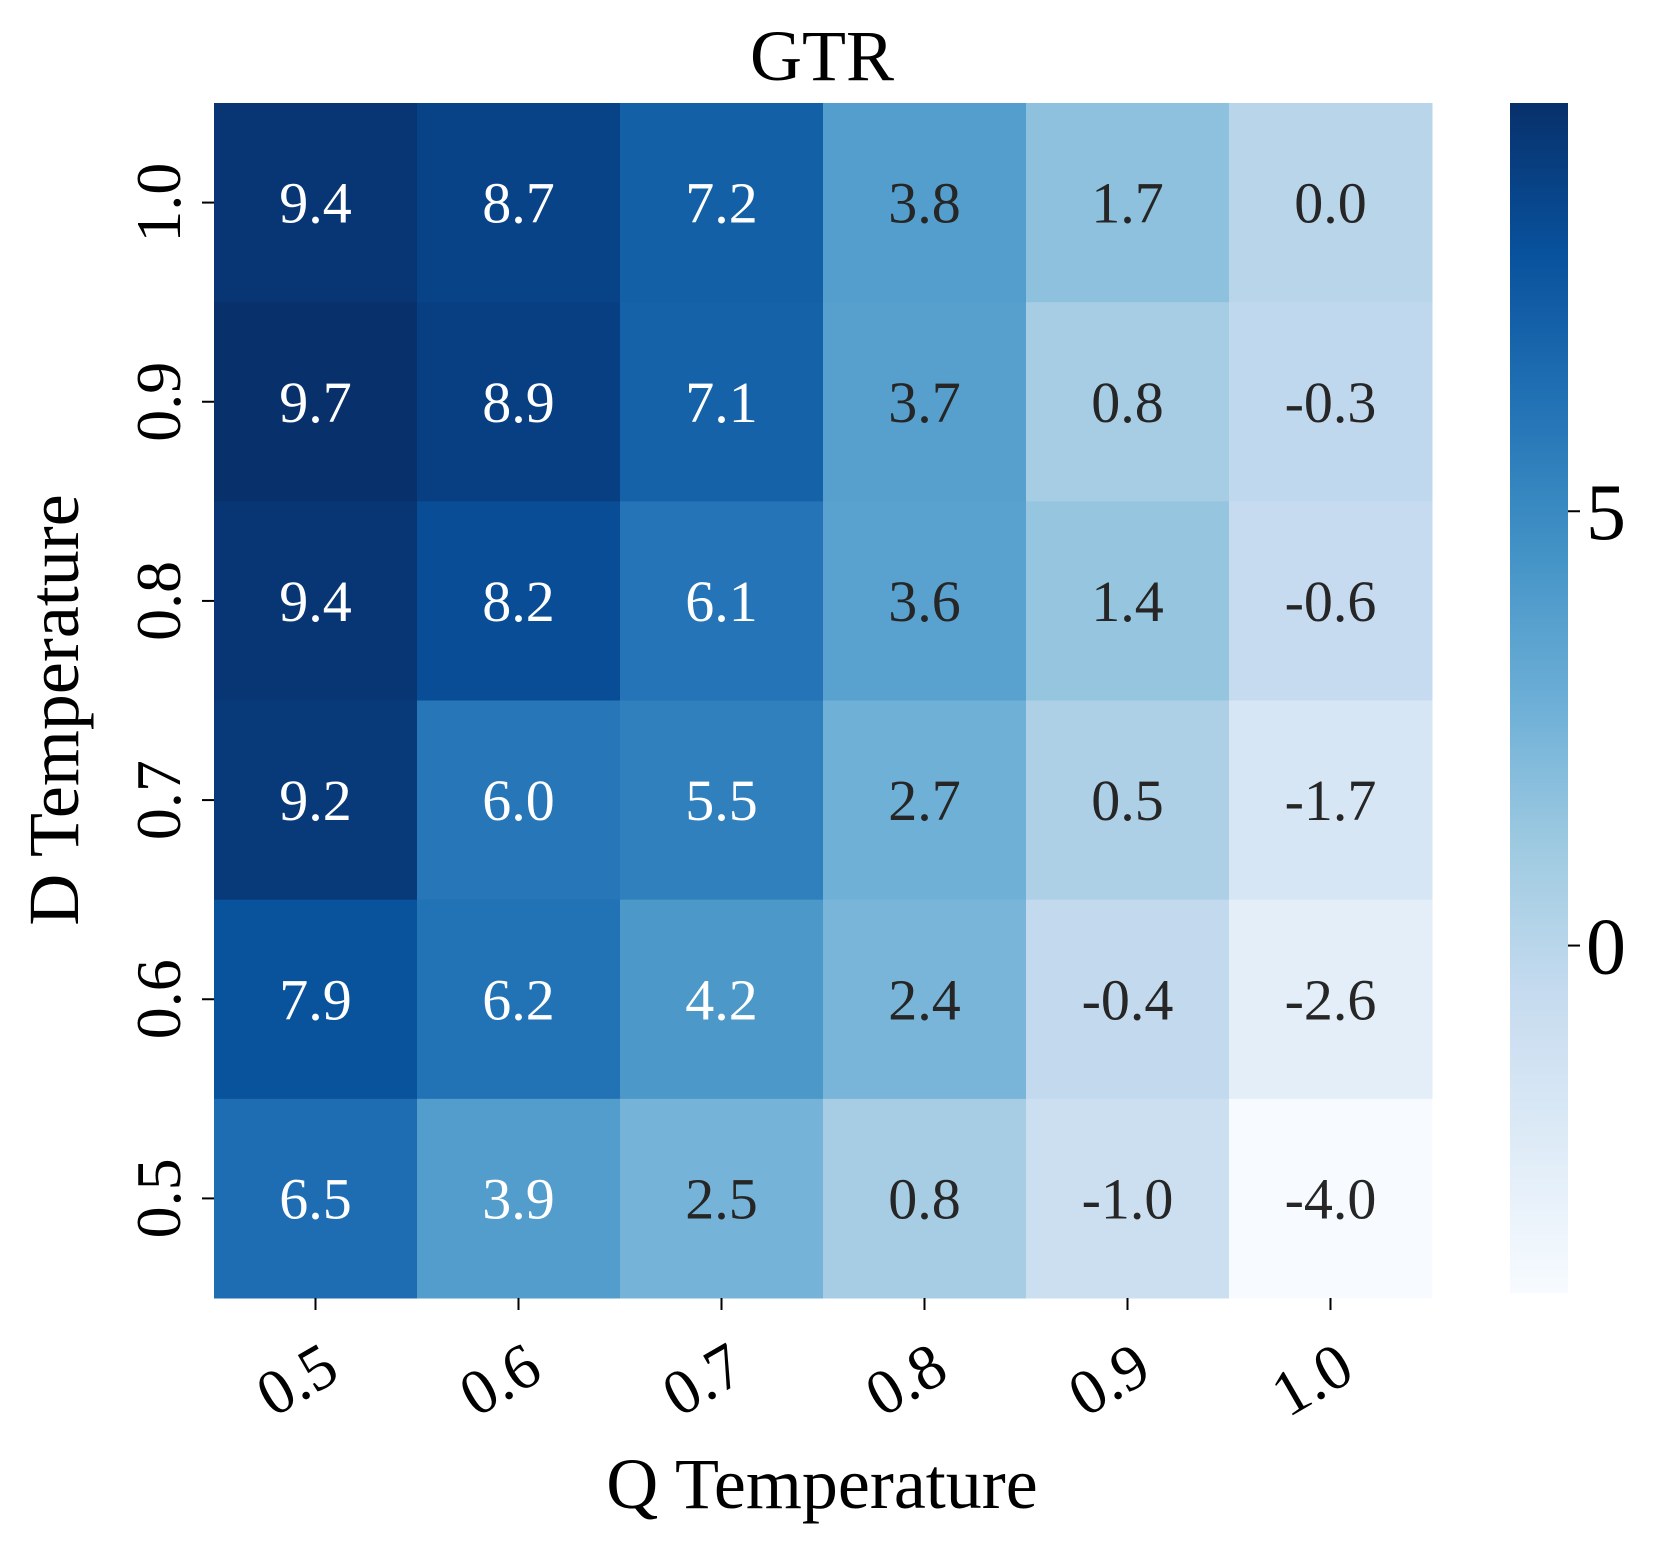 This screenshot has height=1551, width=1662. I want to click on heatmap-cell-label: 9.2, so click(315, 800).